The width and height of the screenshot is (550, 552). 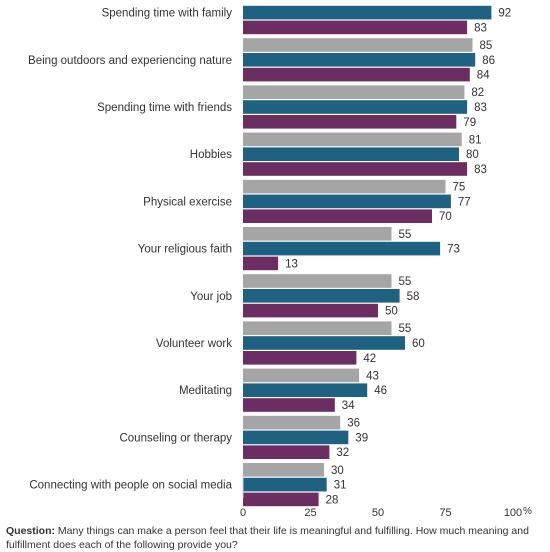 I want to click on value-label: 46, so click(x=380, y=391).